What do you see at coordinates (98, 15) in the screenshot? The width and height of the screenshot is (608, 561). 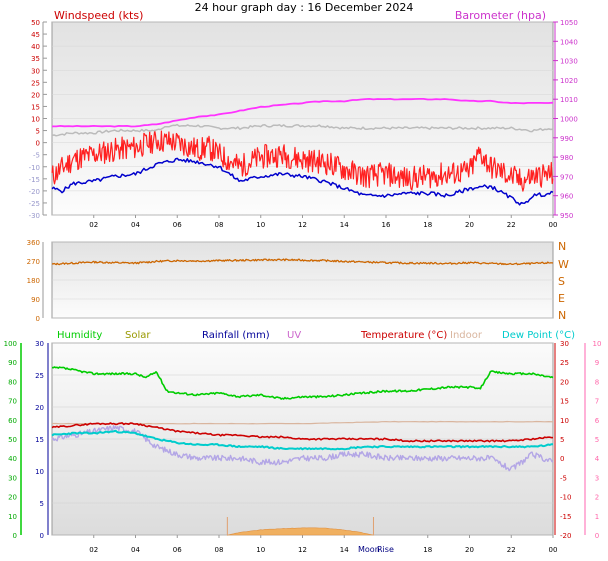 I see `windspeed-legend: Windspeed (kts)` at bounding box center [98, 15].